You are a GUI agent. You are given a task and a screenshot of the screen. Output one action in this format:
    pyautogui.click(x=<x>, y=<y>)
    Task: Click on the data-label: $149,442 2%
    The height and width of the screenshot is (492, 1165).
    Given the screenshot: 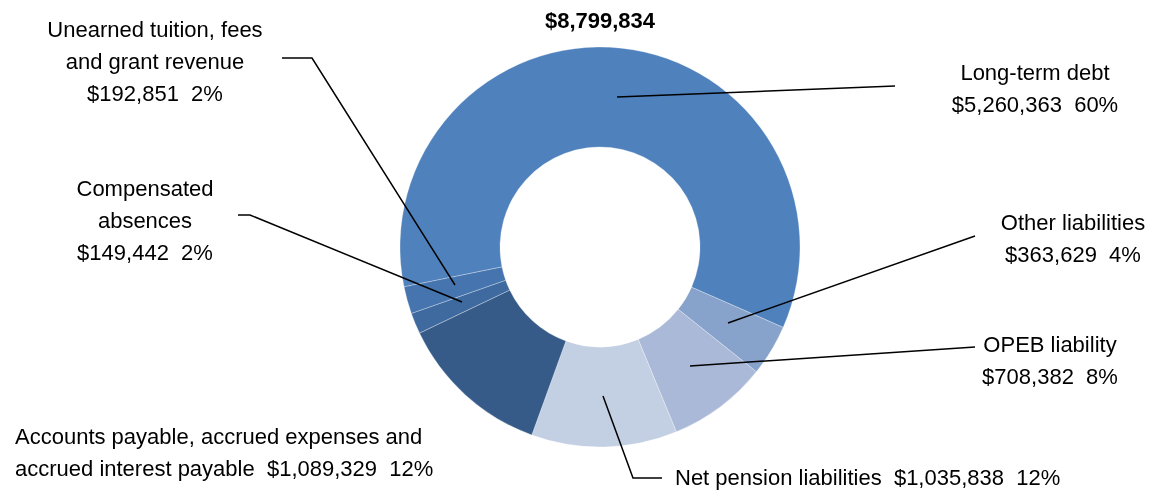 What is the action you would take?
    pyautogui.click(x=145, y=252)
    